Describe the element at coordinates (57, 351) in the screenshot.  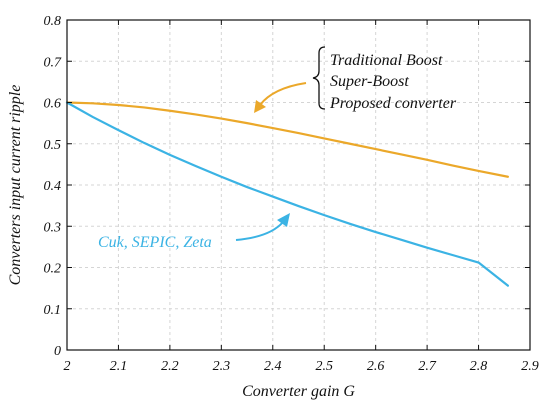
I see `y-tick-label: 0` at that location.